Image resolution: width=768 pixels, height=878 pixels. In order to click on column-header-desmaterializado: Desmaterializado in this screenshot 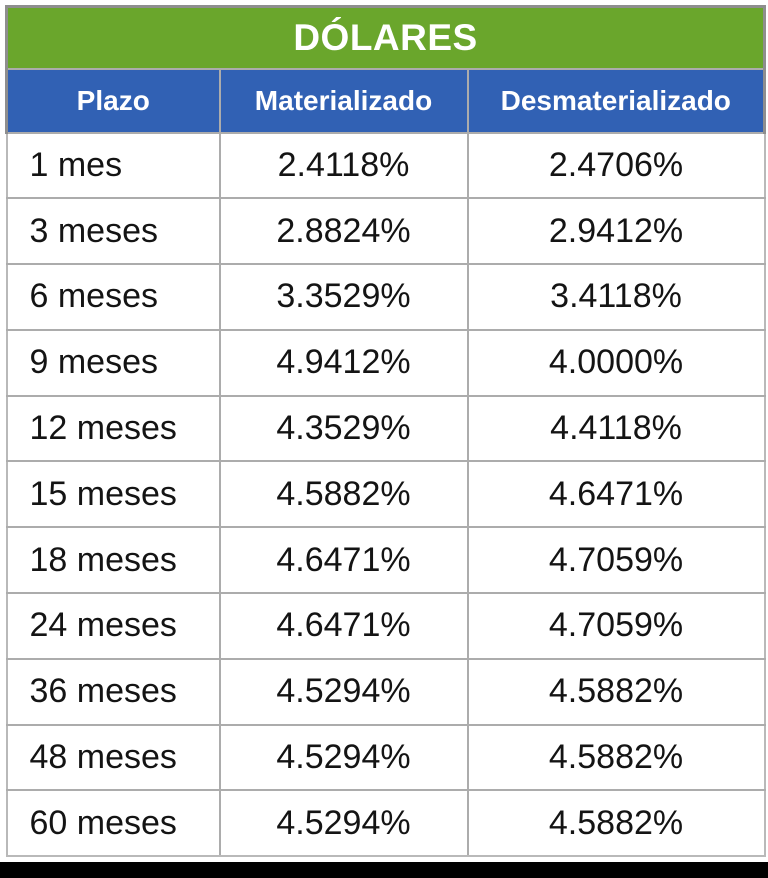, I will do `click(616, 100)`.